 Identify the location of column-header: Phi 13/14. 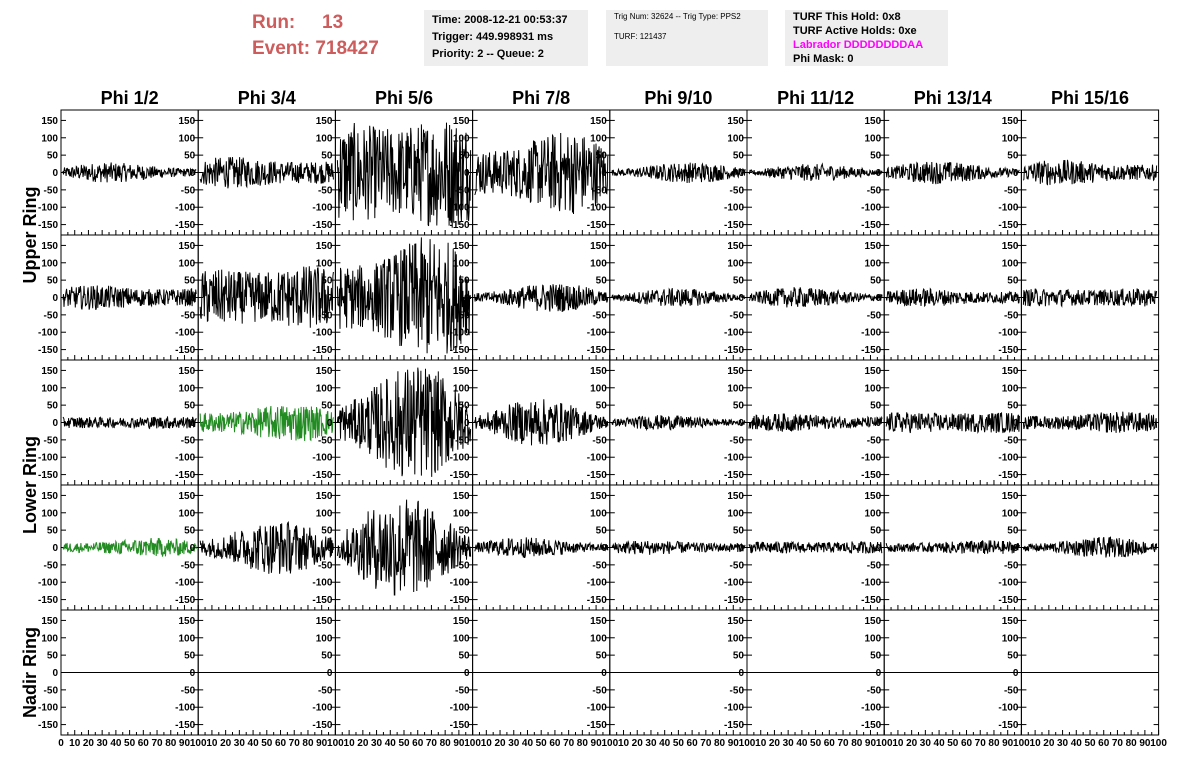
(953, 98).